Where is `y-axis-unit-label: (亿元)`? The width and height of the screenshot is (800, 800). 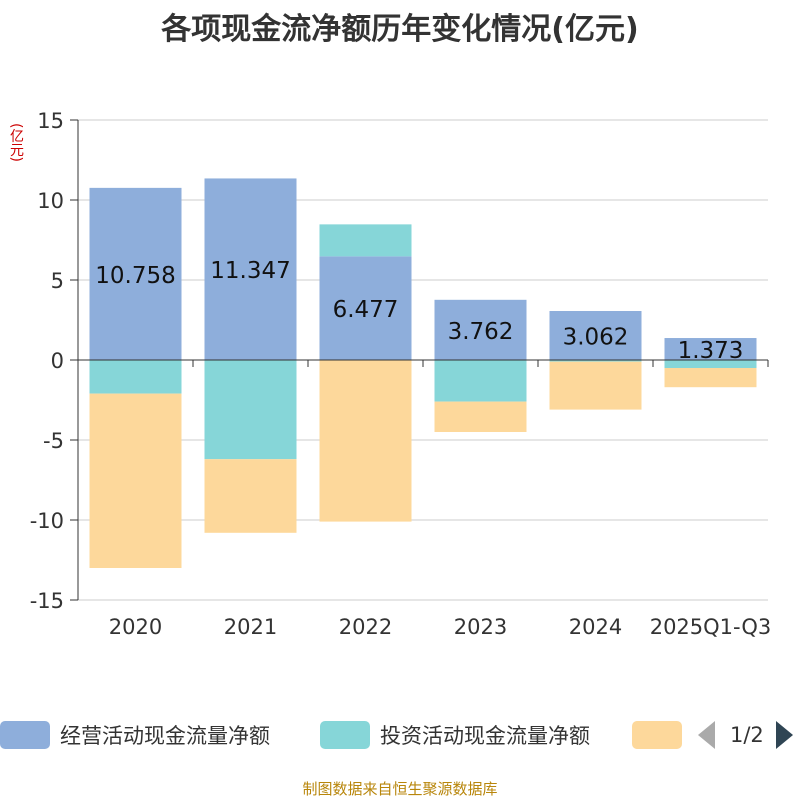
y-axis-unit-label: (亿元) is located at coordinates (16, 142).